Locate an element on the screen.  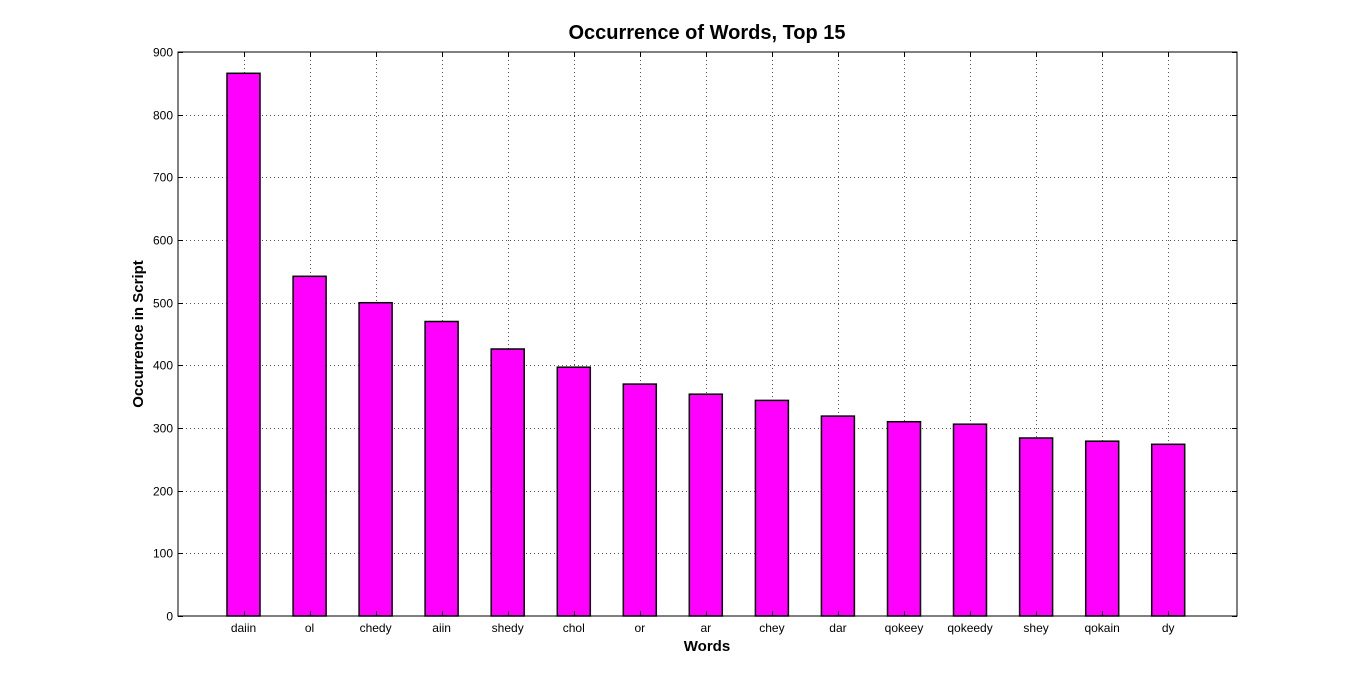
y-tick-labels: 0 100 200 300 400 500 600 700 800 900 is located at coordinates (163, 335).